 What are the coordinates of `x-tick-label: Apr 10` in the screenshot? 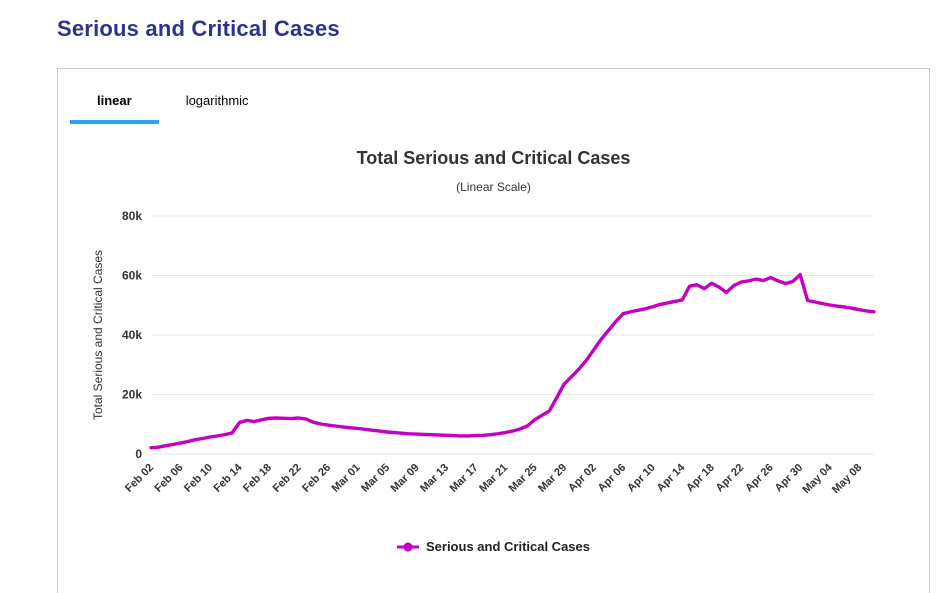 It's located at (641, 478).